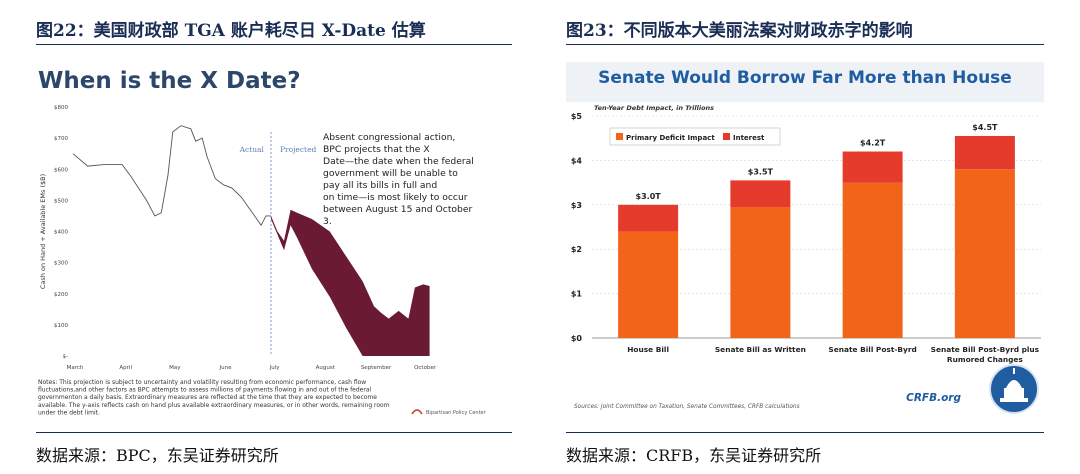  I want to click on x-tick-label: May, so click(175, 368).